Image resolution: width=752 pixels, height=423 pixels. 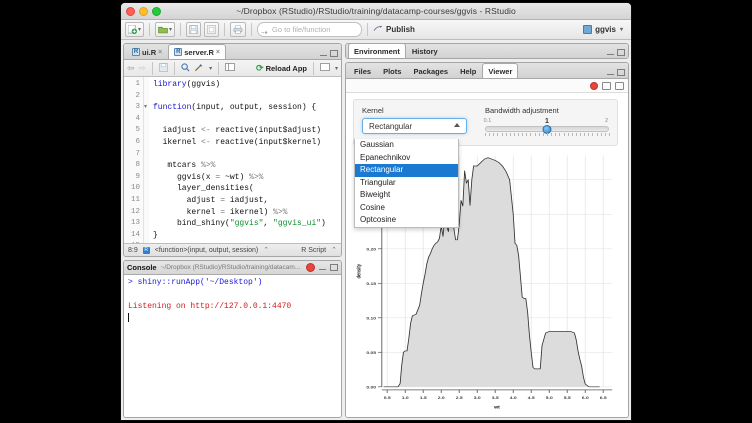 What do you see at coordinates (373, 110) in the screenshot?
I see `kernel-label: Kernel` at bounding box center [373, 110].